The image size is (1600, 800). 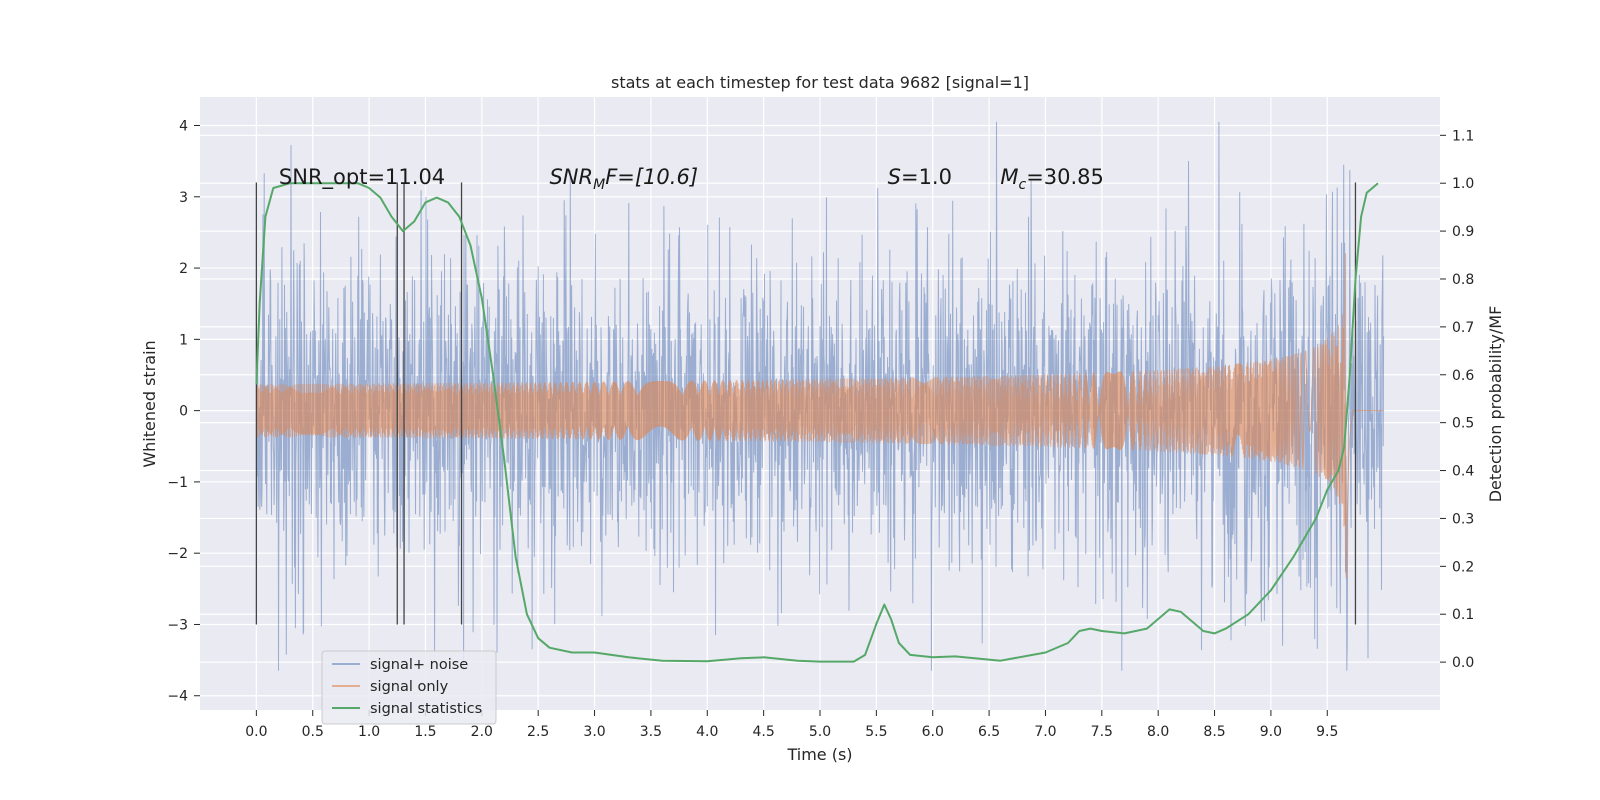 I want to click on annotation-s-main: S, so click(x=894, y=177).